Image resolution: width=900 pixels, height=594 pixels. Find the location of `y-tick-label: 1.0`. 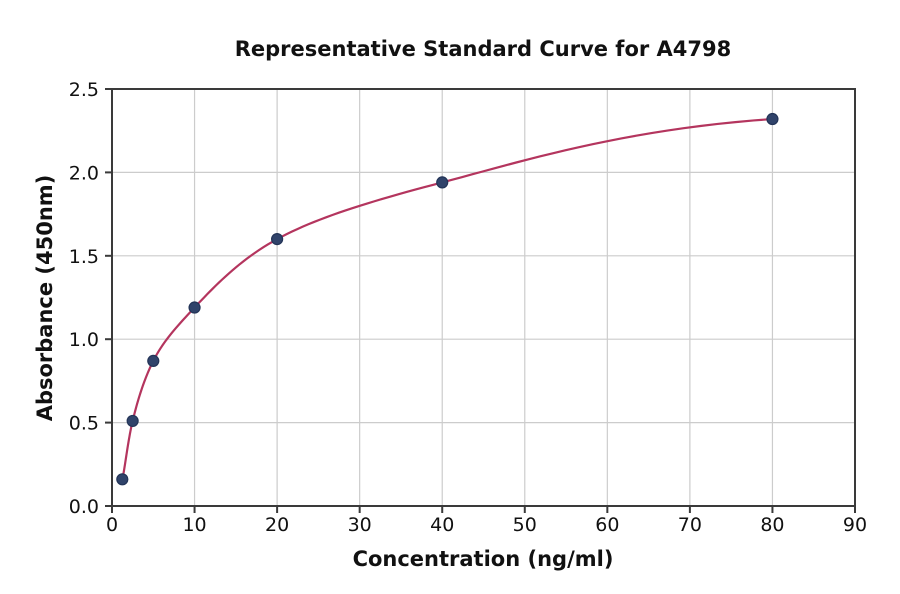

y-tick-label: 1.0 is located at coordinates (84, 340).